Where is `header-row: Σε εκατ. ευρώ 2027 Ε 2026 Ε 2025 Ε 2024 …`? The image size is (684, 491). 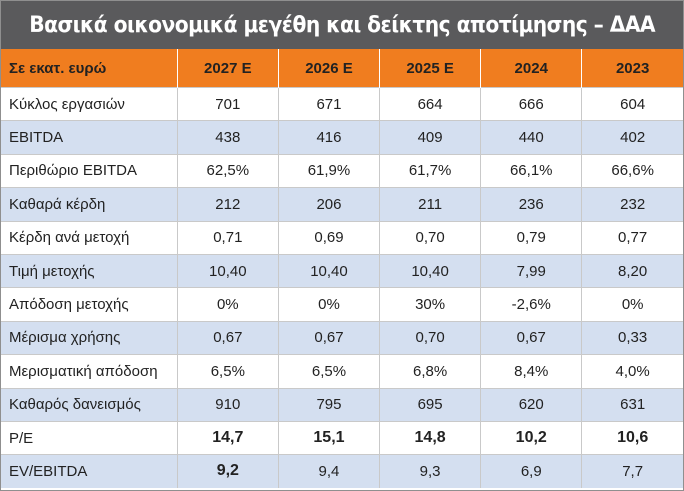
header-row: Σε εκατ. ευρώ 2027 Ε 2026 Ε 2025 Ε 2024 … is located at coordinates (342, 68).